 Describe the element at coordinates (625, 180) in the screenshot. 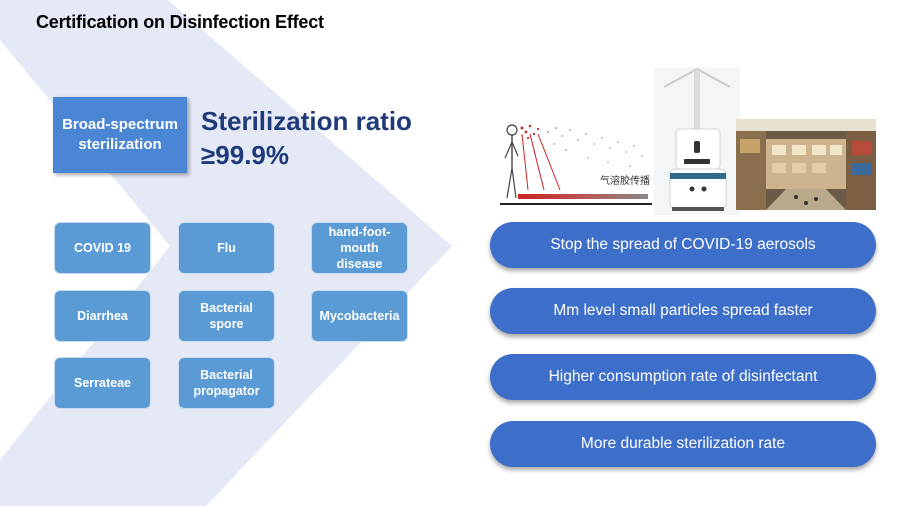

I see `aerosol-caption: 气溶胶传播` at that location.